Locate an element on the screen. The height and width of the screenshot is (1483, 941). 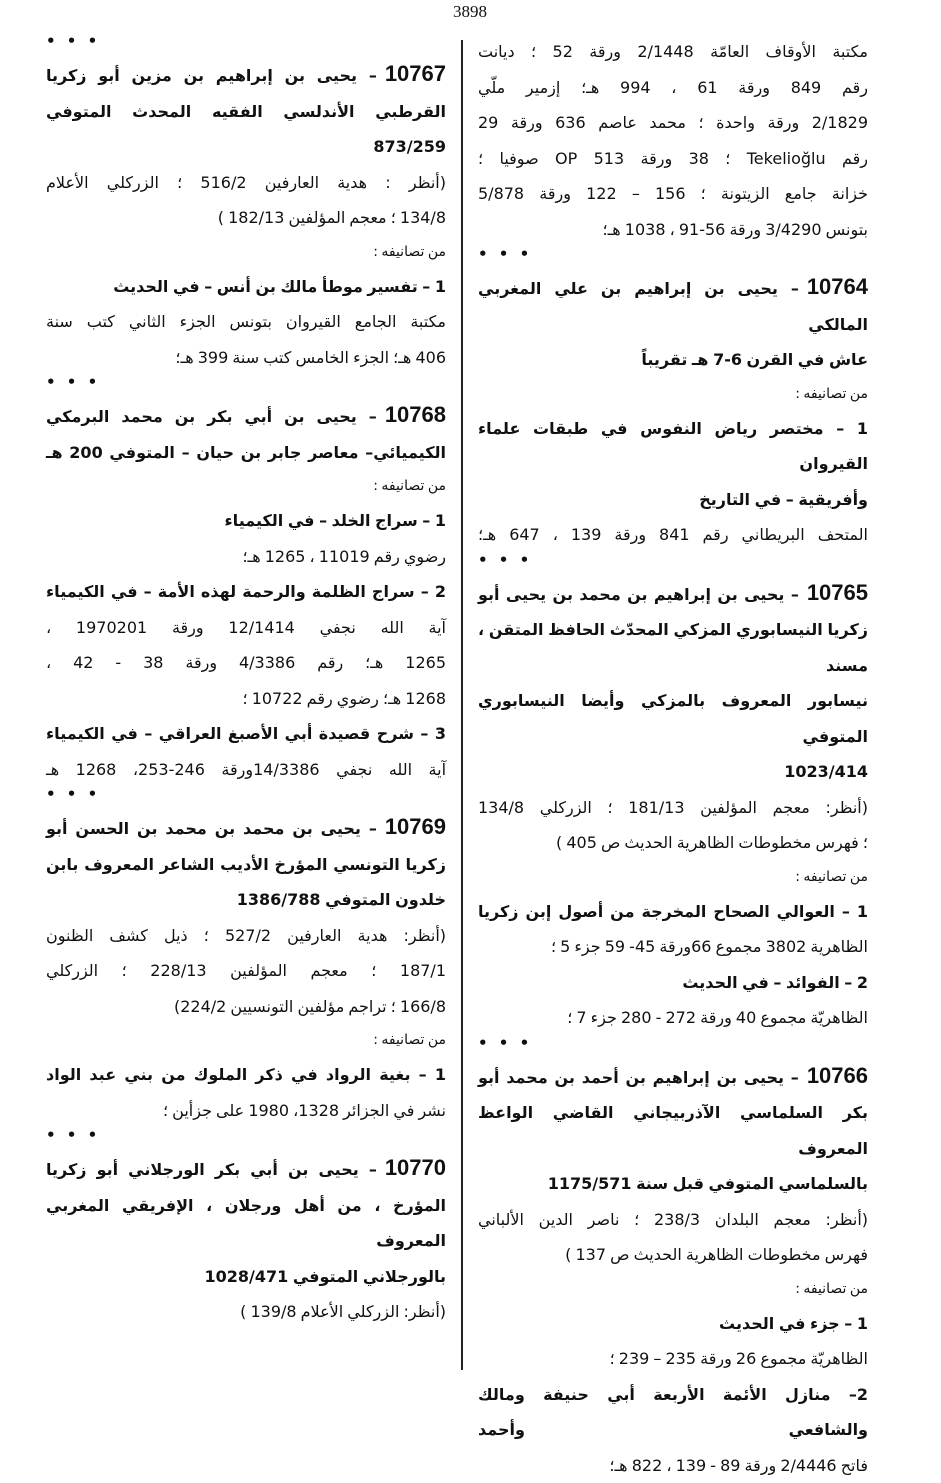
entry-author-name: – يحيى بن إبراهيم بن محمد بن يحيى أبو is located at coordinates (638, 594).